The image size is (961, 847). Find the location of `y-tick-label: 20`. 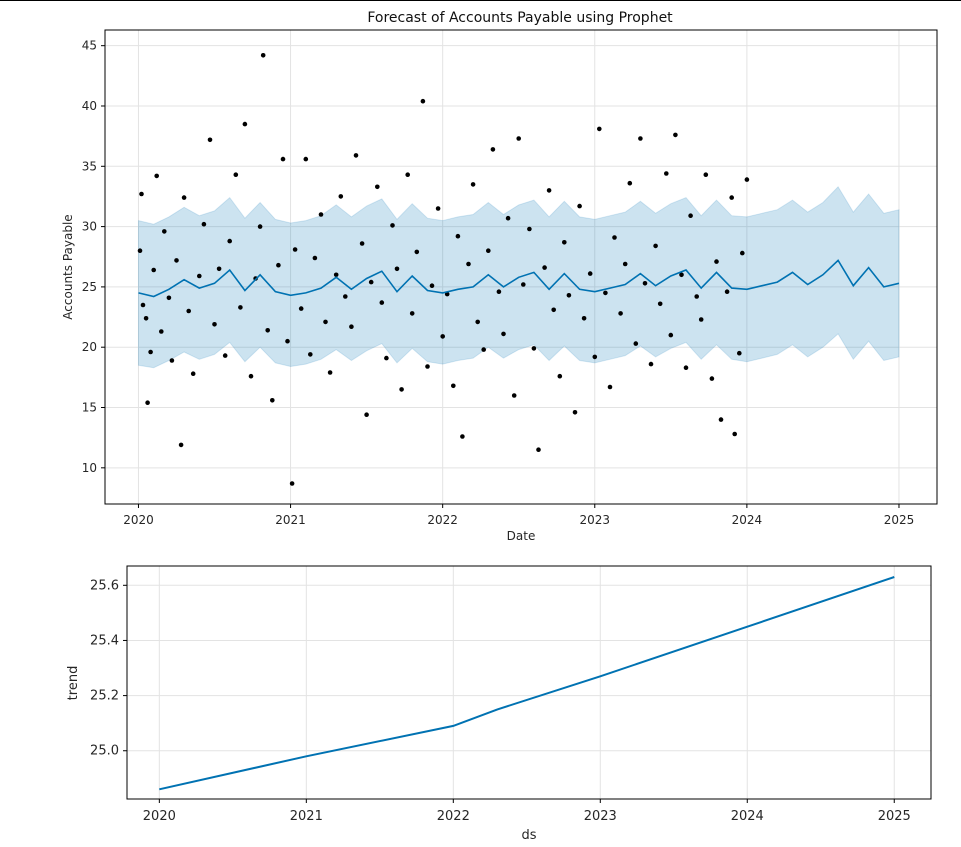

y-tick-label: 20 is located at coordinates (89, 347).